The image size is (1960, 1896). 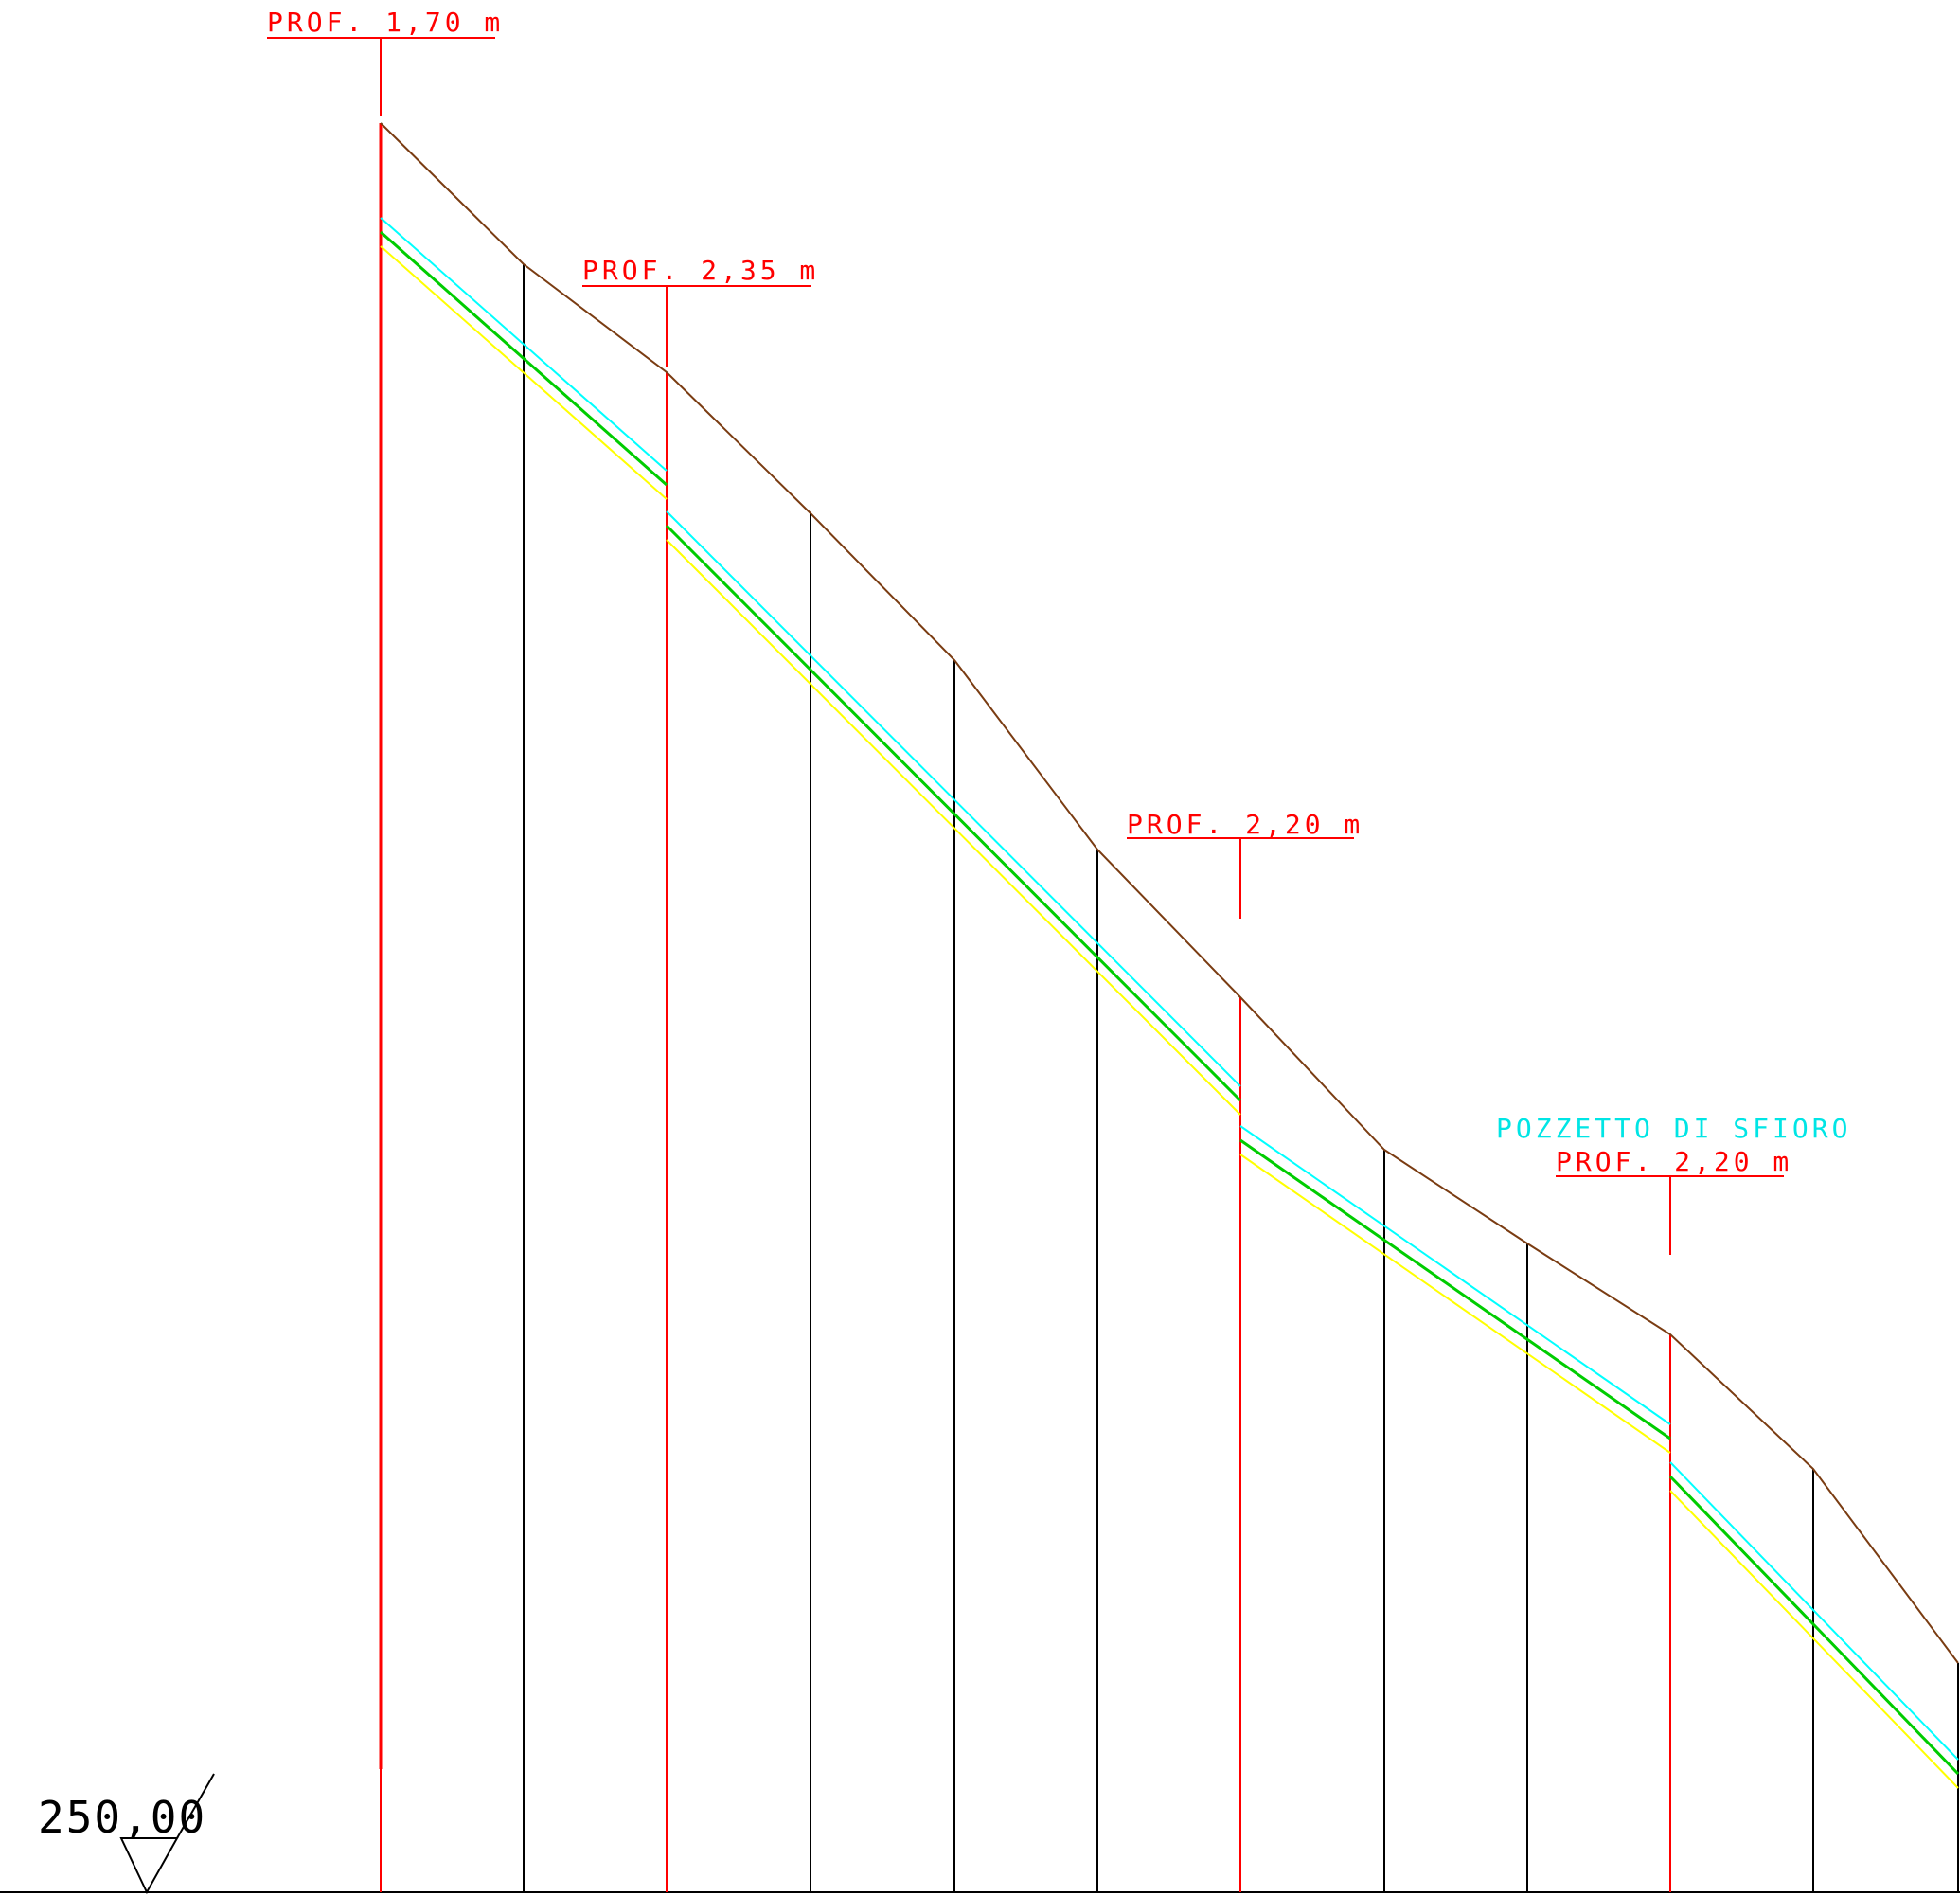 I want to click on datum-marker: 250,00, so click(x=126, y=1834).